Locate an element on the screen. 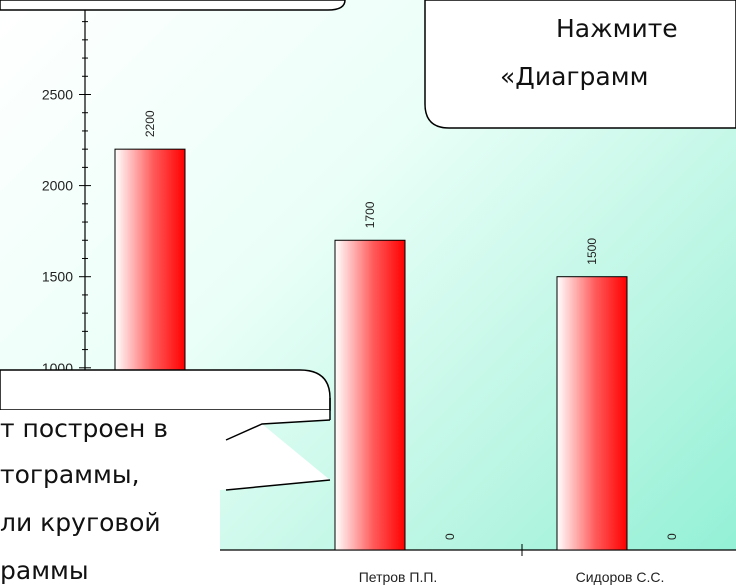 This screenshot has width=736, height=588. callout-top-right-line1: Нажмите is located at coordinates (617, 28).